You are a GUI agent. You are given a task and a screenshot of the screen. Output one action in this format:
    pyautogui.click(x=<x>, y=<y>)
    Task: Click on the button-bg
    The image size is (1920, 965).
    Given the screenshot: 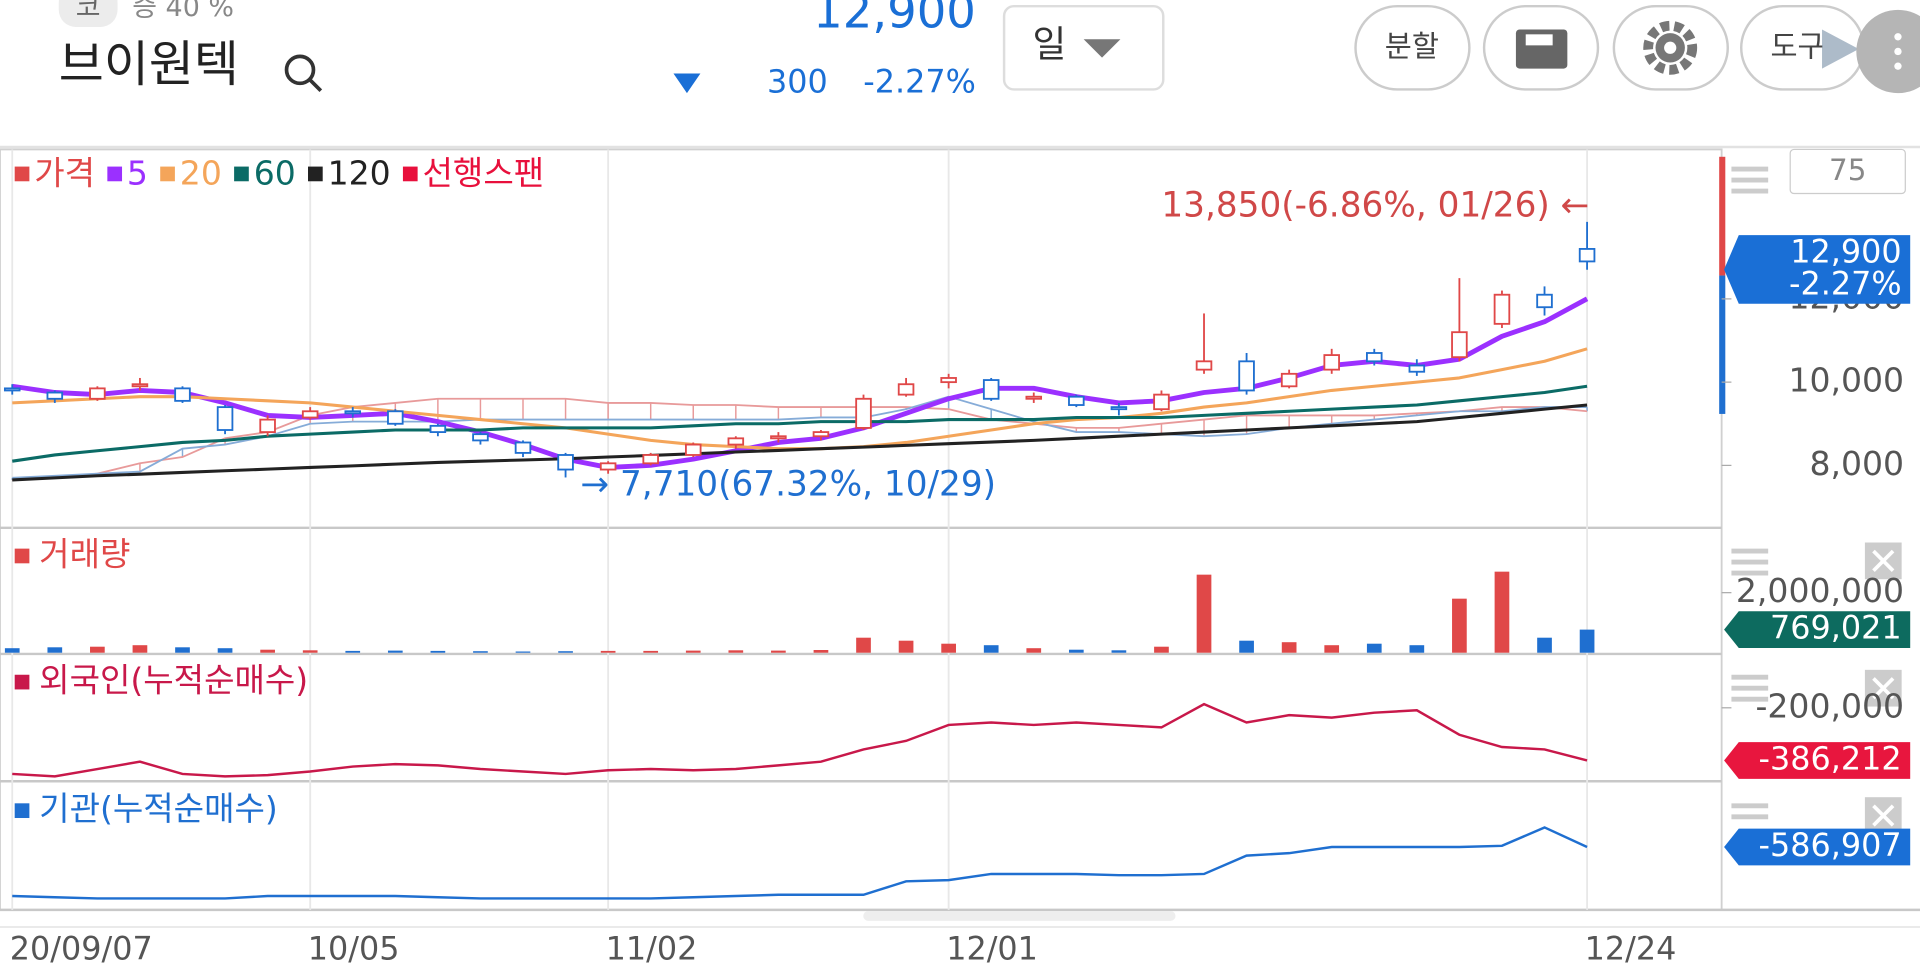 What is the action you would take?
    pyautogui.click(x=1412, y=47)
    